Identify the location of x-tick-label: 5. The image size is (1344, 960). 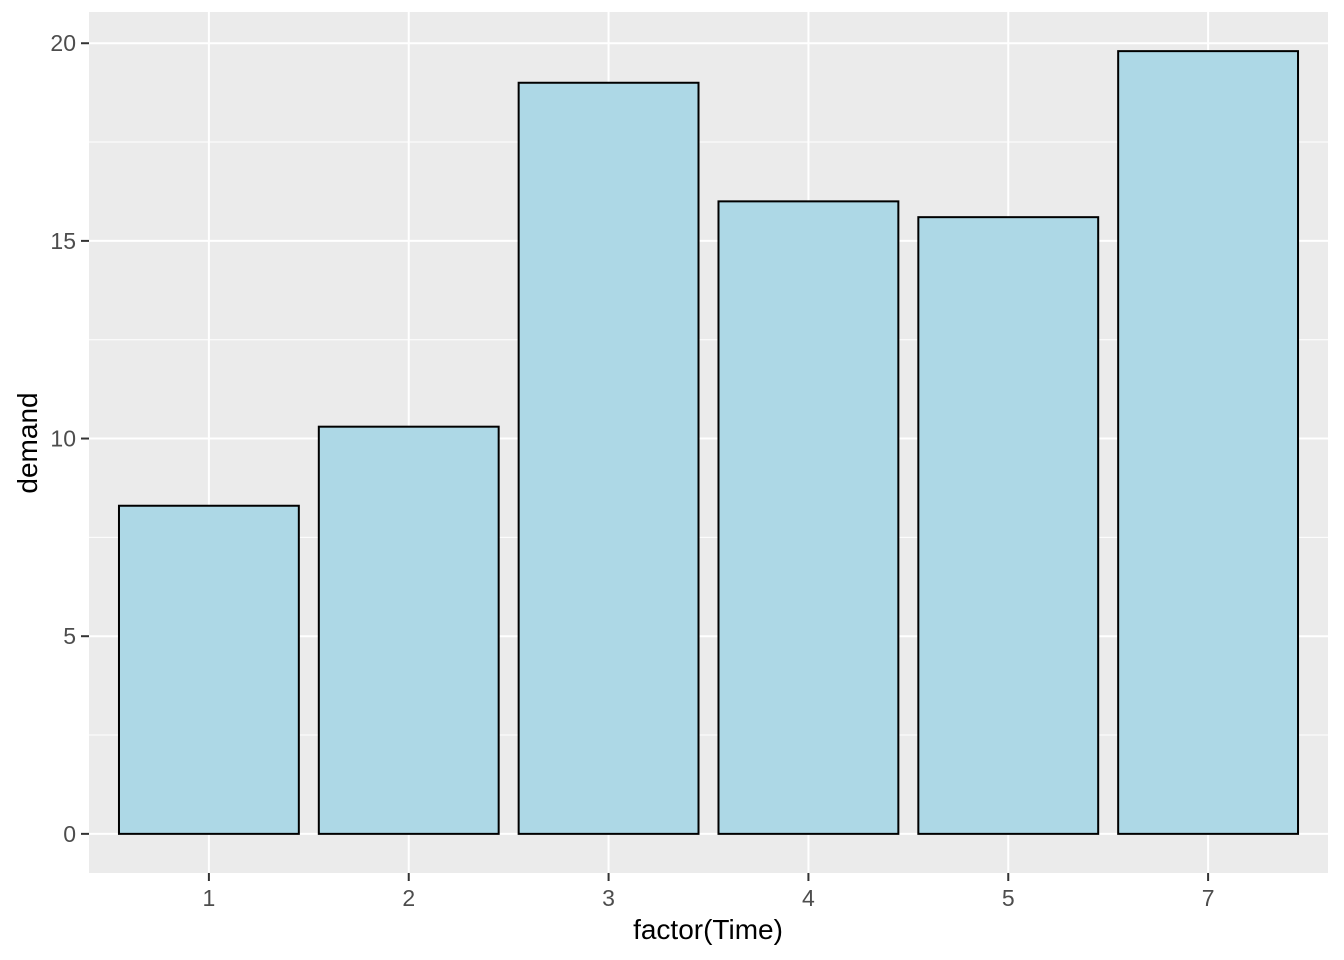
(1008, 898).